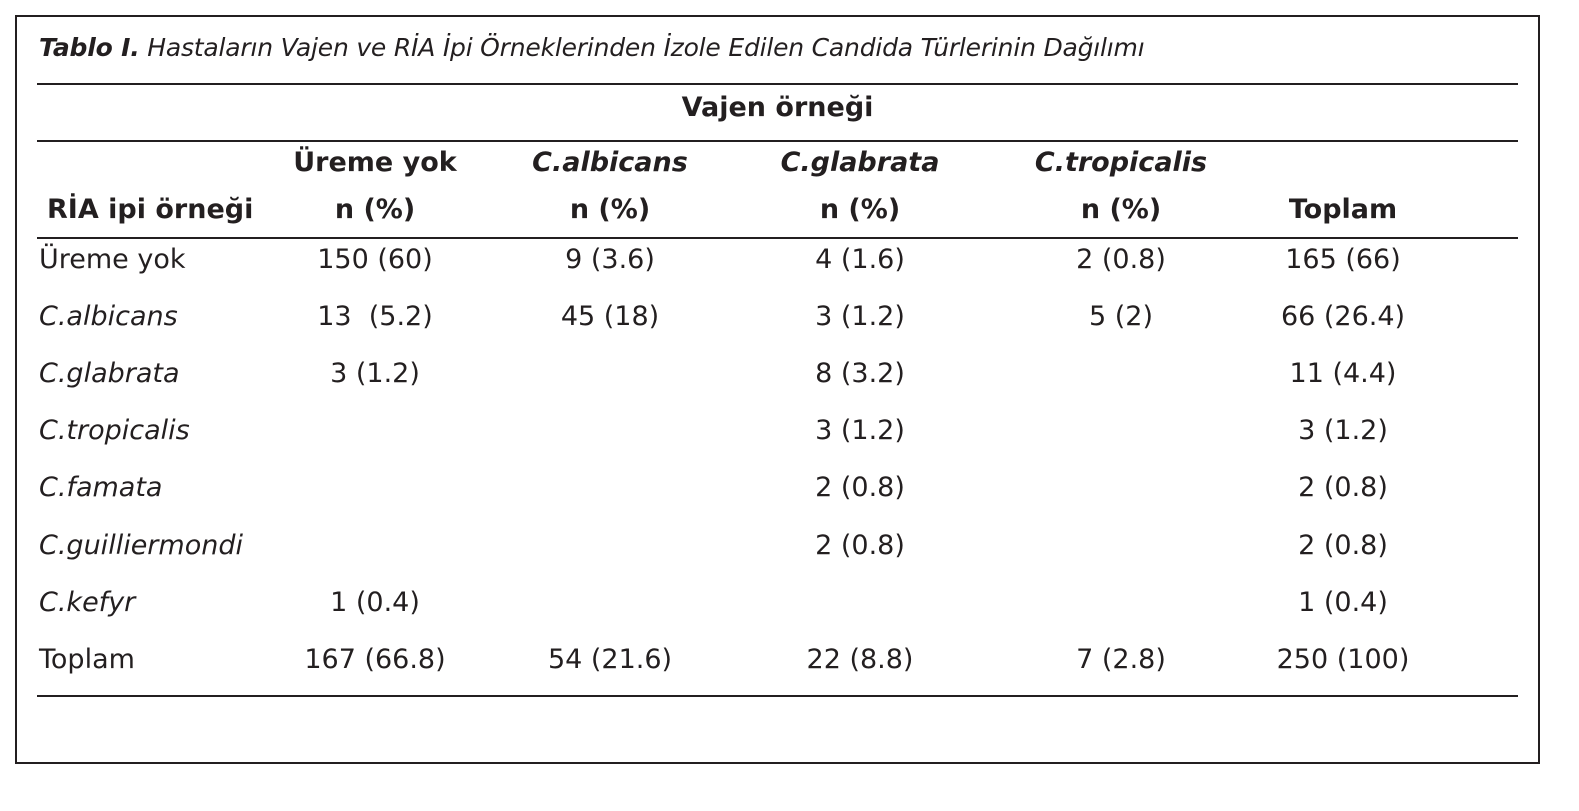  Describe the element at coordinates (860, 162) in the screenshot. I see `column-header-name: C.glabrata` at that location.